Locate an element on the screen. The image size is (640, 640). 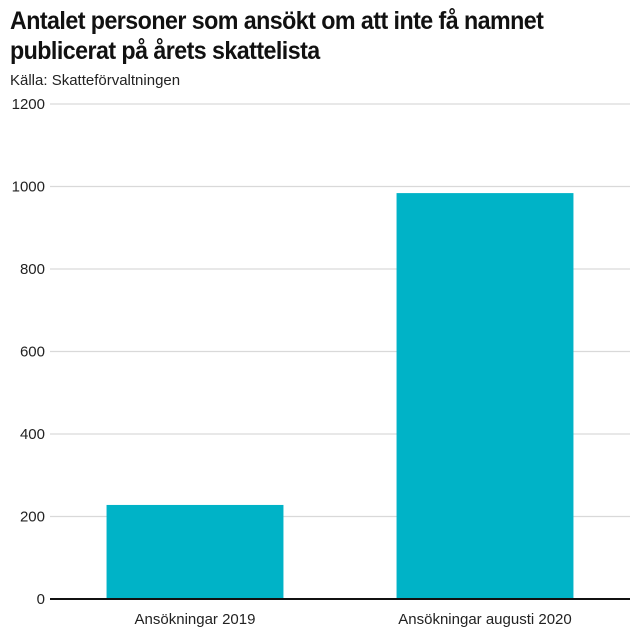
chart-title-line-2: publicerat på årets skattelista is located at coordinates (165, 51).